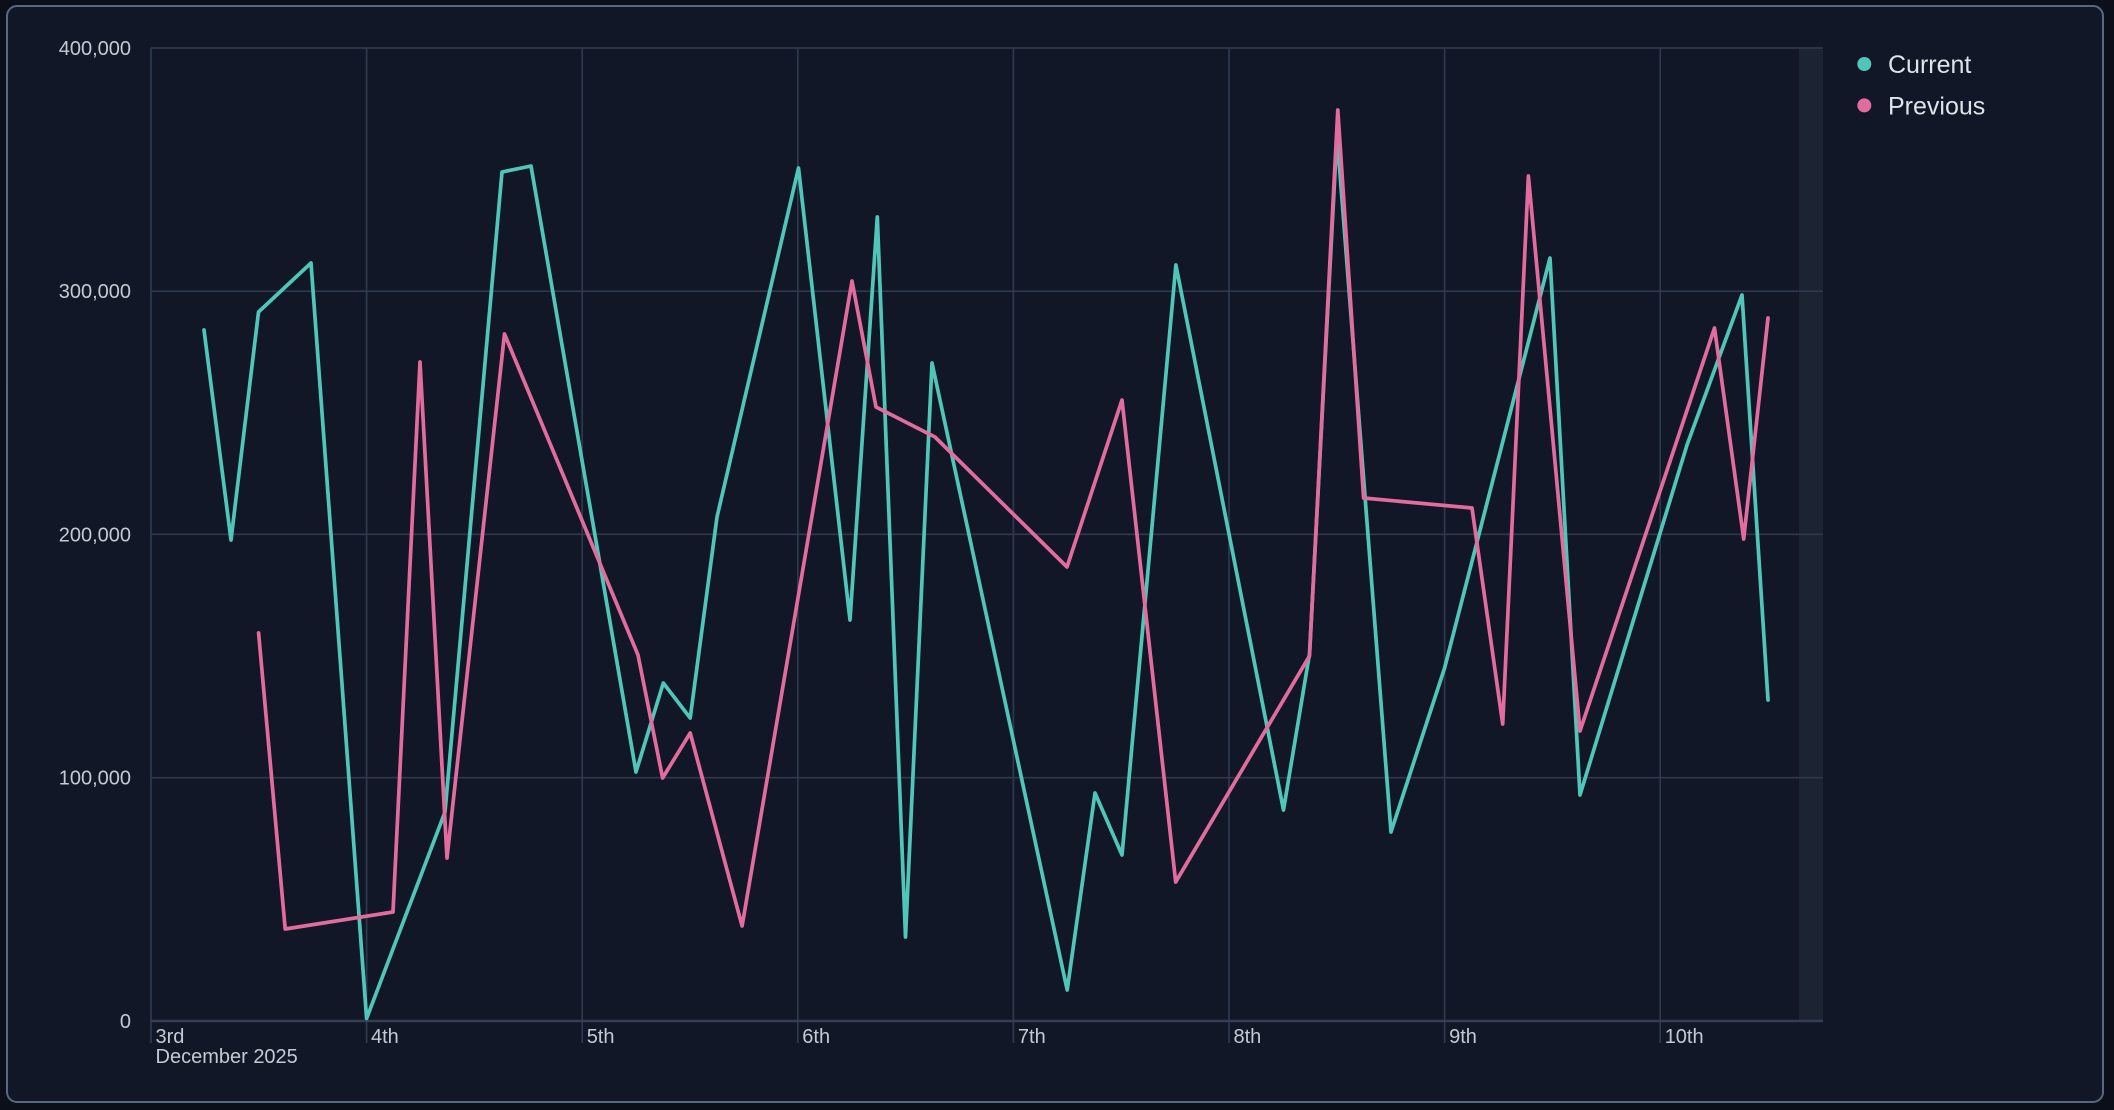 The width and height of the screenshot is (2114, 1110). What do you see at coordinates (1936, 106) in the screenshot?
I see `svg-text: Previous` at bounding box center [1936, 106].